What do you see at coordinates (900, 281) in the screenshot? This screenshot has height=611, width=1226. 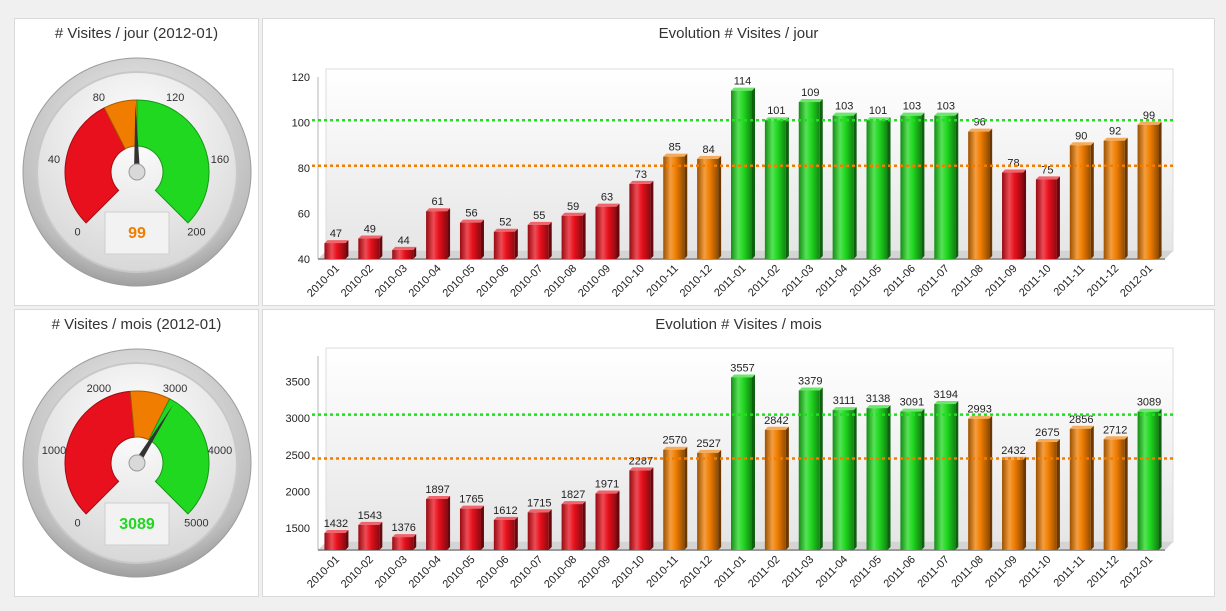 I see `x-tick-label: 2011-06` at bounding box center [900, 281].